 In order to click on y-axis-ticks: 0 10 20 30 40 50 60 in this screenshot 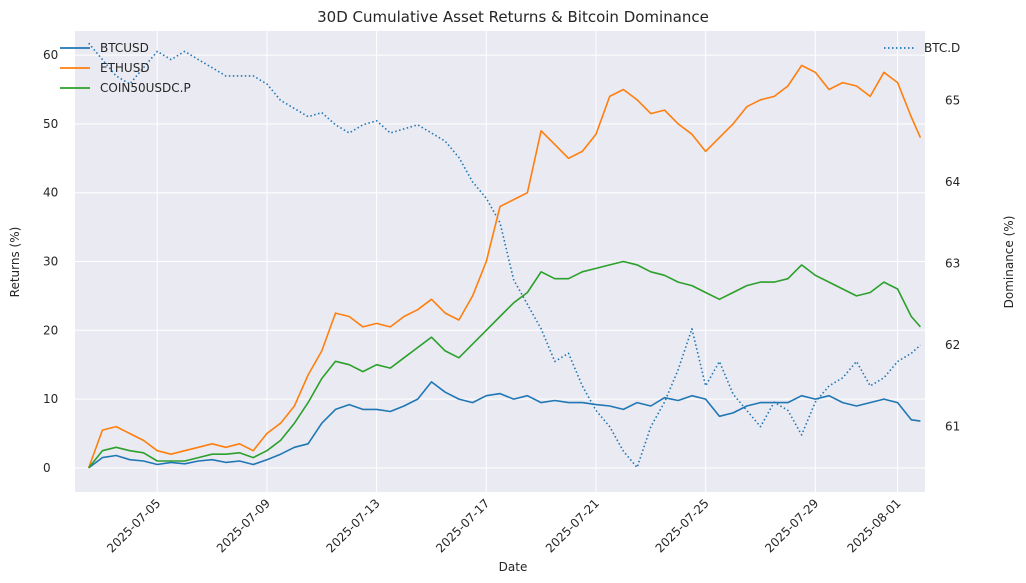, I will do `click(50, 261)`.